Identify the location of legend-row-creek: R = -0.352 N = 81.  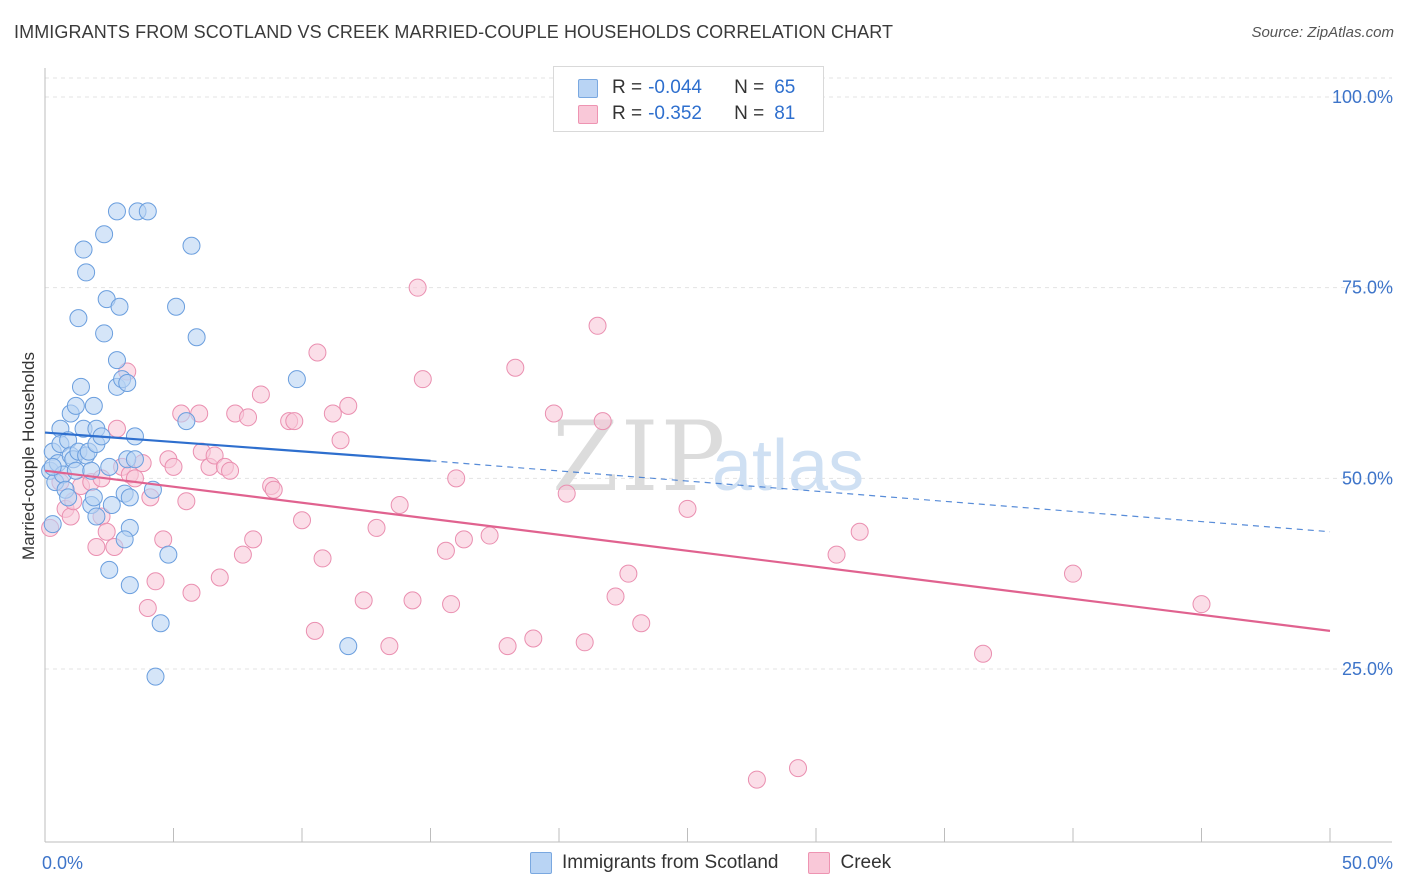
(686, 114).